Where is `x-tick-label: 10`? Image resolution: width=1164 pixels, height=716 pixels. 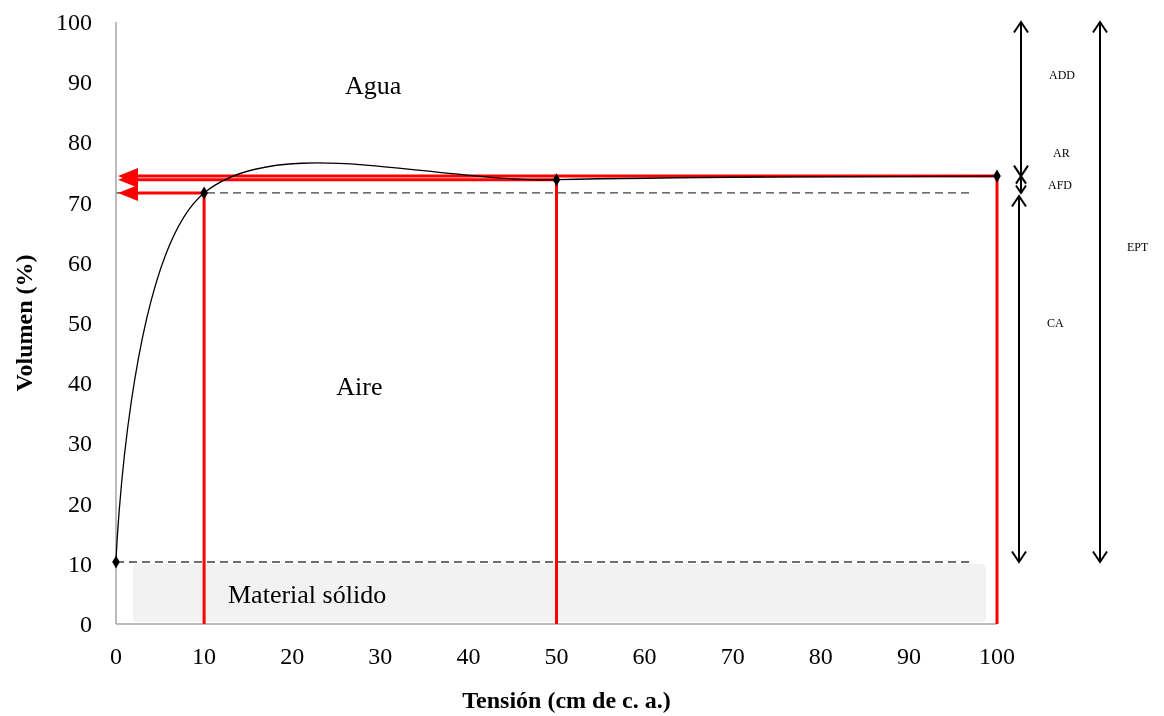
x-tick-label: 10 is located at coordinates (204, 656).